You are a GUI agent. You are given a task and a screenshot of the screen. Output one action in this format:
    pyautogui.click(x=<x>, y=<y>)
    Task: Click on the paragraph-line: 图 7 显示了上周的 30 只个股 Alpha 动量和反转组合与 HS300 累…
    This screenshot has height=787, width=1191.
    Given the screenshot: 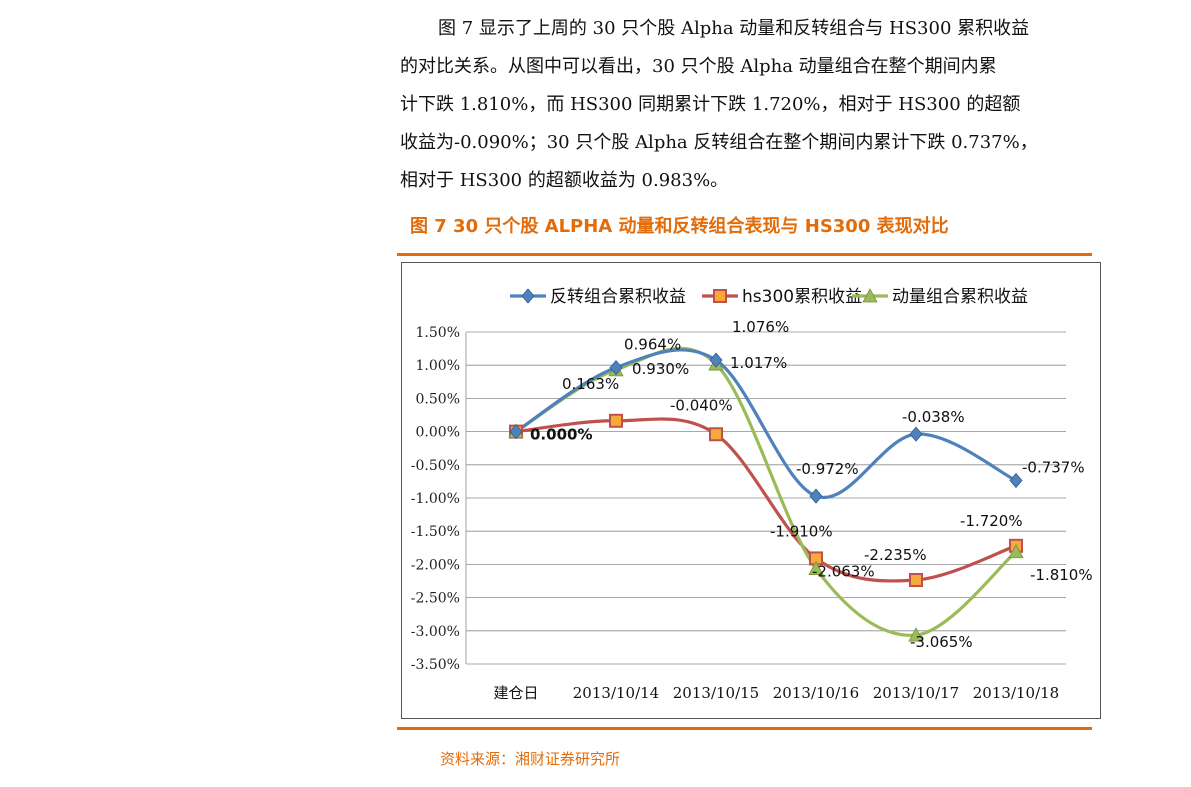 What is the action you would take?
    pyautogui.click(x=734, y=28)
    